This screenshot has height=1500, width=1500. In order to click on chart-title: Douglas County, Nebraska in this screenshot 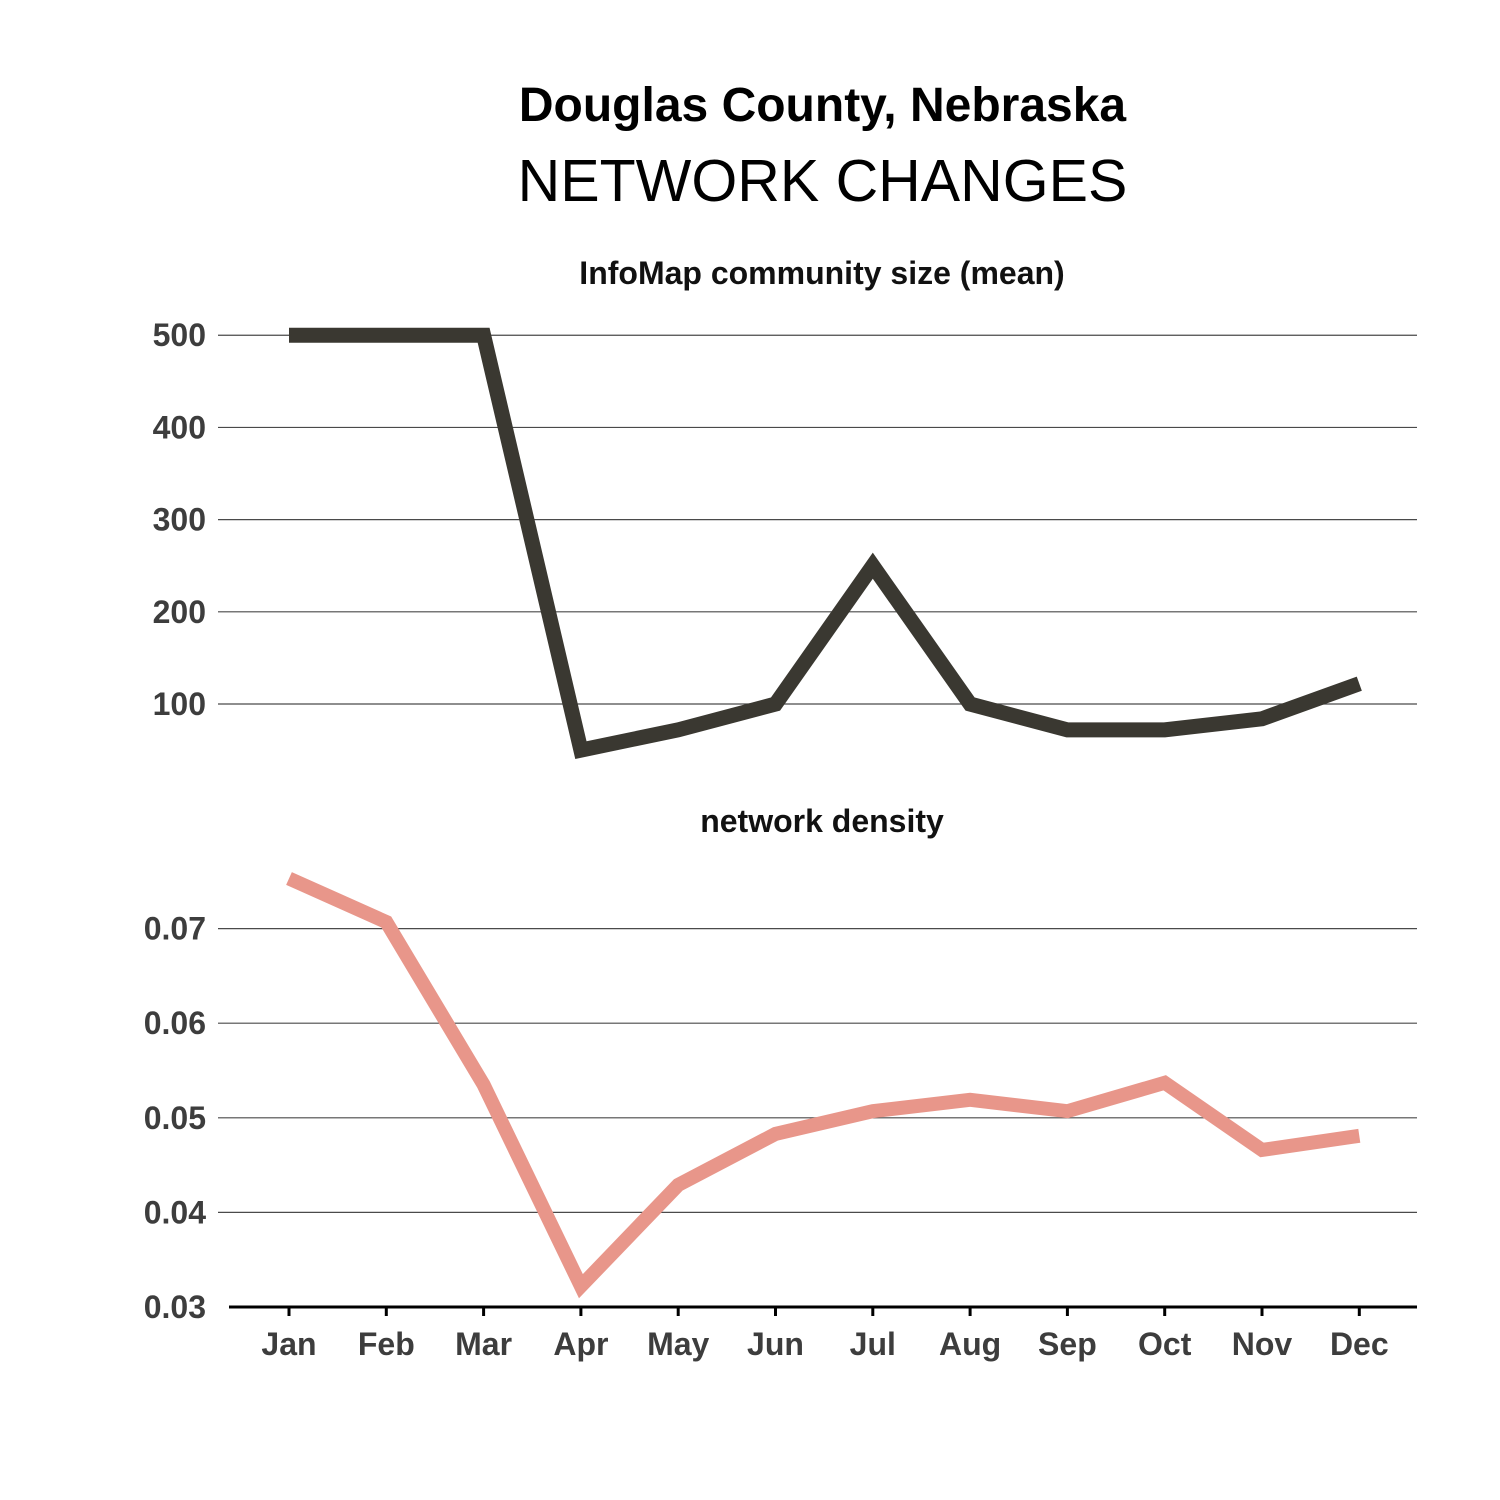, I will do `click(822, 105)`.